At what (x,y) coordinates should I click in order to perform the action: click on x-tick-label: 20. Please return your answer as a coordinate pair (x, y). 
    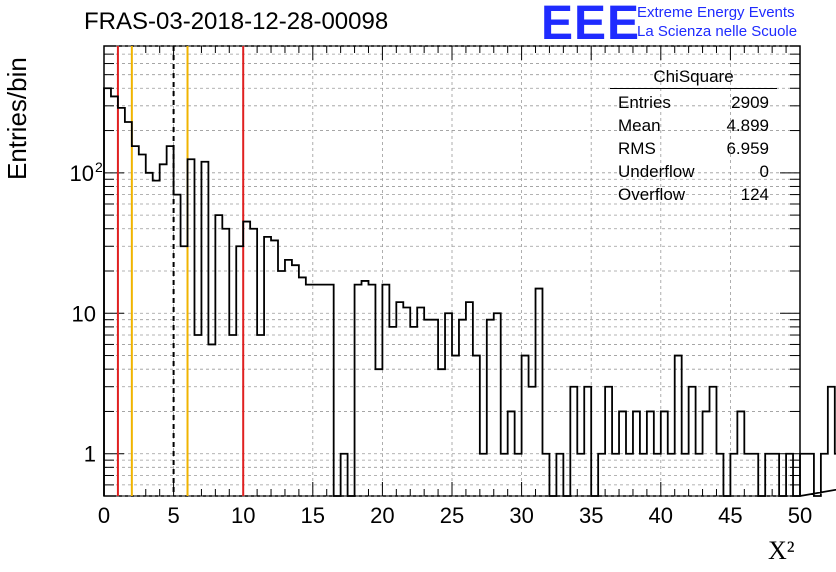
    Looking at the image, I should click on (382, 515).